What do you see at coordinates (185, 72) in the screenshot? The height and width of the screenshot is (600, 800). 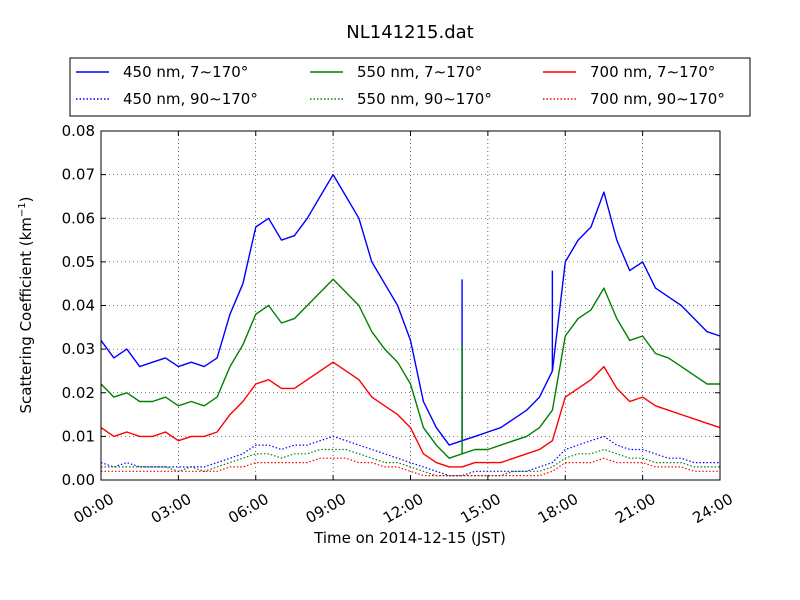 I see `legend-label: 450 nm, 7∼170°` at bounding box center [185, 72].